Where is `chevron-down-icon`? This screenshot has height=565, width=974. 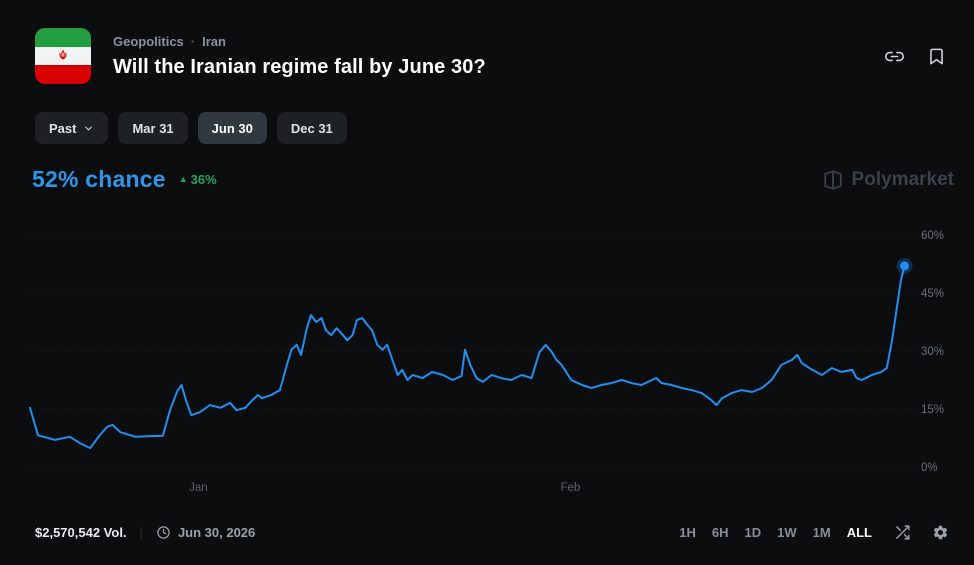
chevron-down-icon is located at coordinates (88, 128).